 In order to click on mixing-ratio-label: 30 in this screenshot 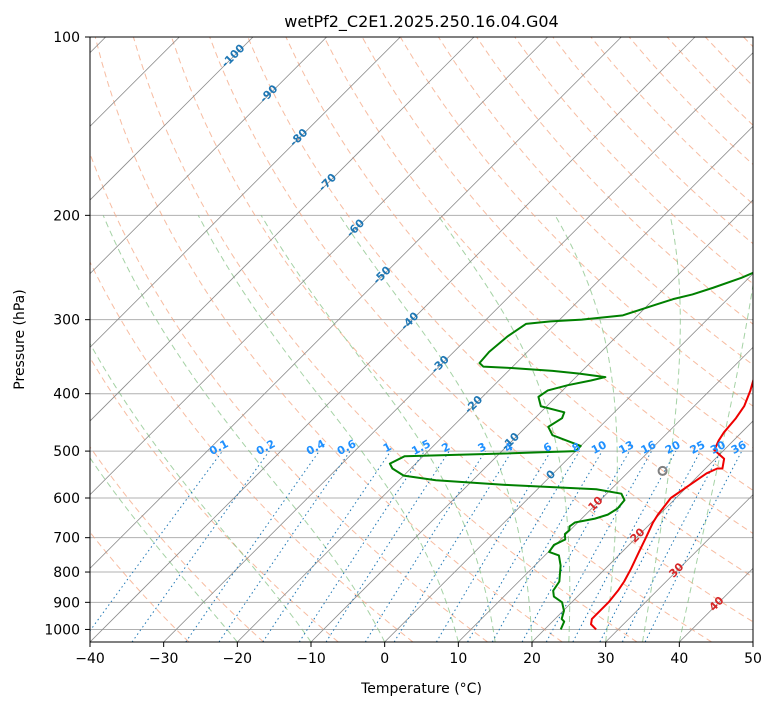, I will do `click(718, 447)`.